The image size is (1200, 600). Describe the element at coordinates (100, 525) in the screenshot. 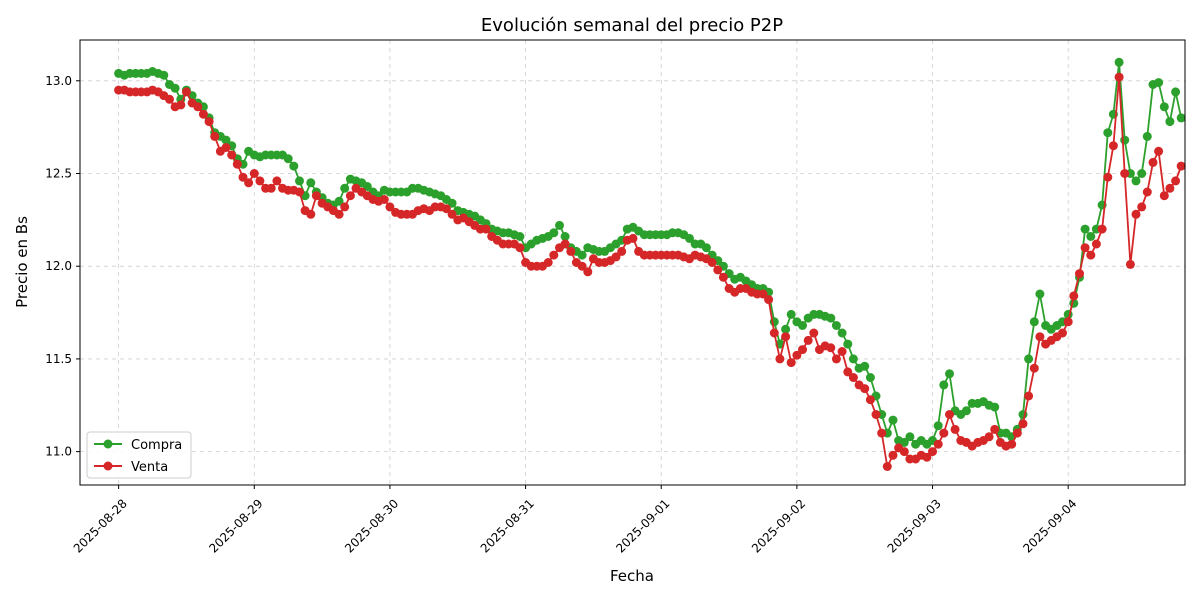

I see `x-tick-label: 2025-08-28` at that location.